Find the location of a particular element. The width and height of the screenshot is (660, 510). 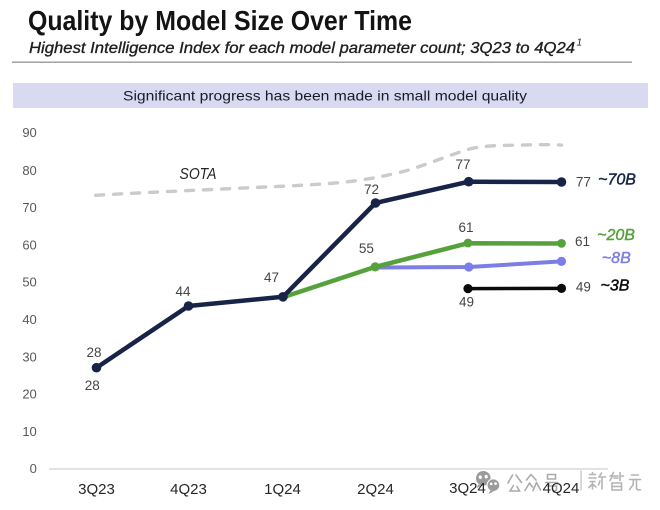

svg-text:Quality by Model Size Over Tim: Quality by Model Size Over Time is located at coordinates (220, 20).